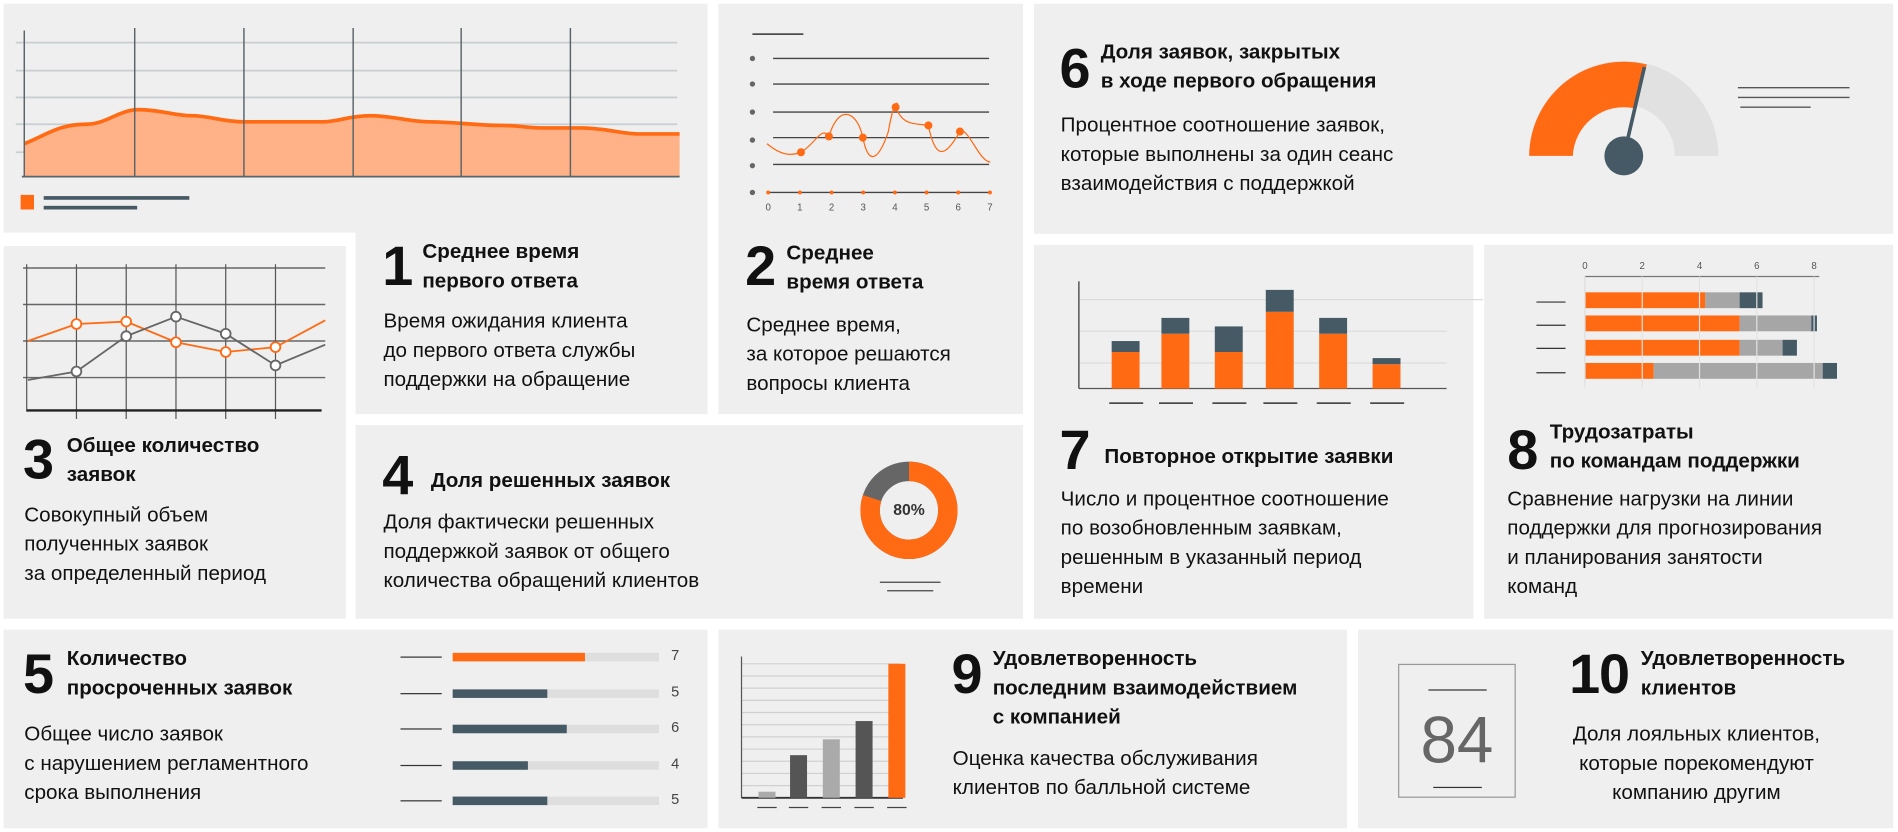 This screenshot has height=832, width=1898. What do you see at coordinates (1224, 499) in the screenshot?
I see `text-line: Число и процентное соотношение` at bounding box center [1224, 499].